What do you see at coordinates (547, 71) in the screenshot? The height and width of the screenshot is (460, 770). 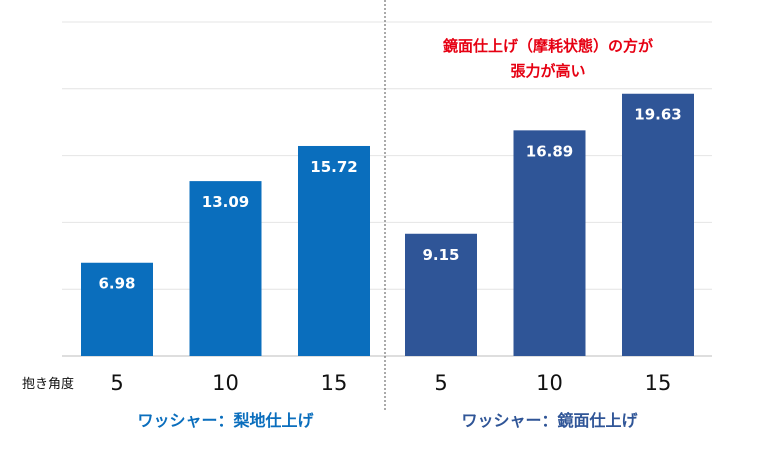 I see `annotation-line-2: 張力が高い` at bounding box center [547, 71].